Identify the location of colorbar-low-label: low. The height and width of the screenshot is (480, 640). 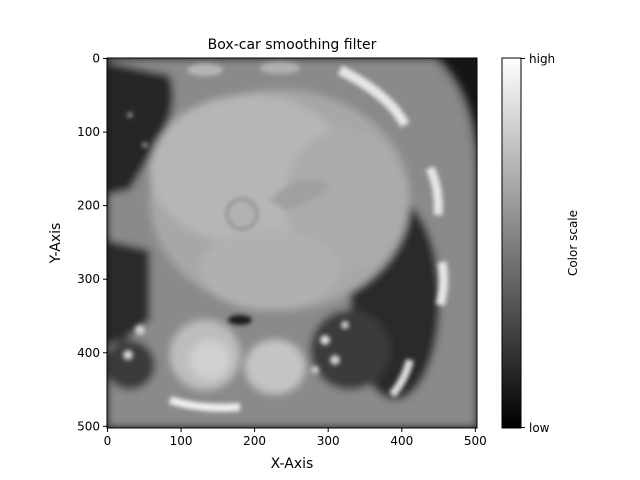
(539, 428).